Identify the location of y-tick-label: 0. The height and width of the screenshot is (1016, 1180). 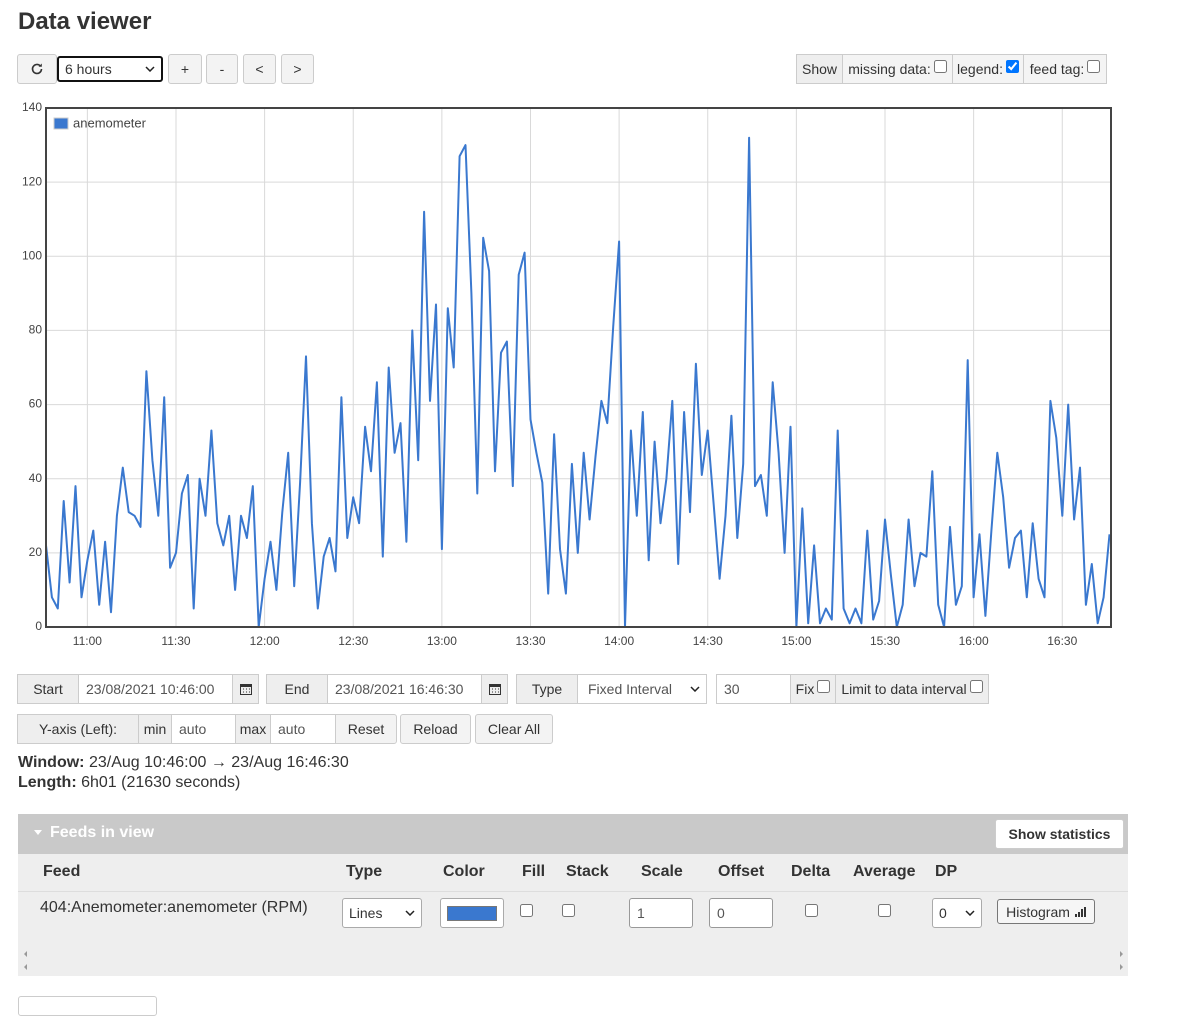
(38, 626).